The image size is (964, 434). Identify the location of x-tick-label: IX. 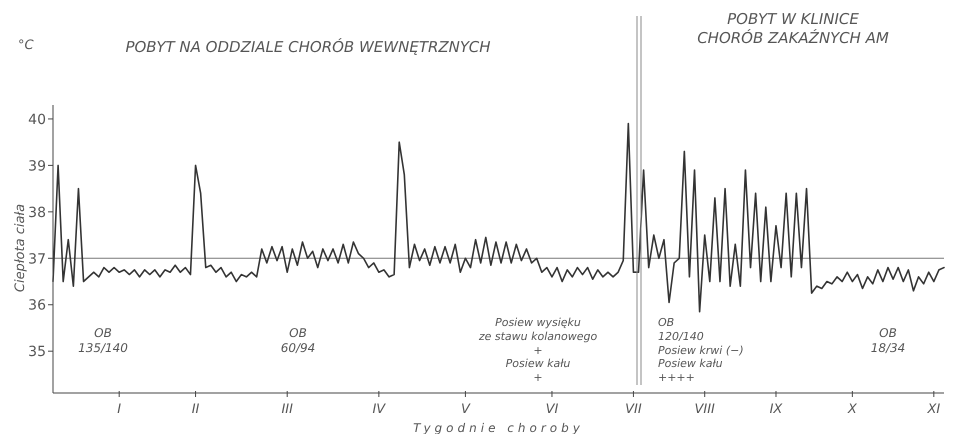
(777, 409).